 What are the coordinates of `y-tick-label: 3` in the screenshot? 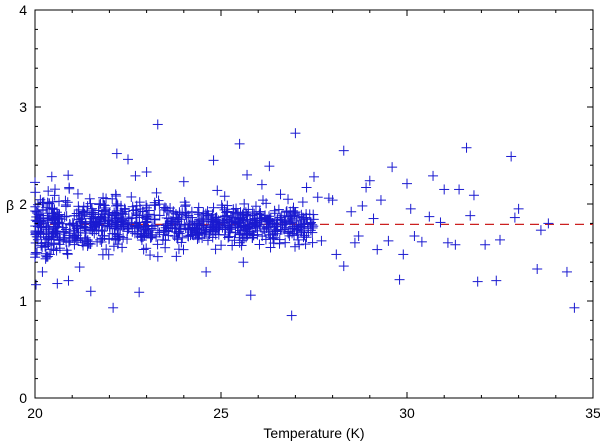 It's located at (23, 107).